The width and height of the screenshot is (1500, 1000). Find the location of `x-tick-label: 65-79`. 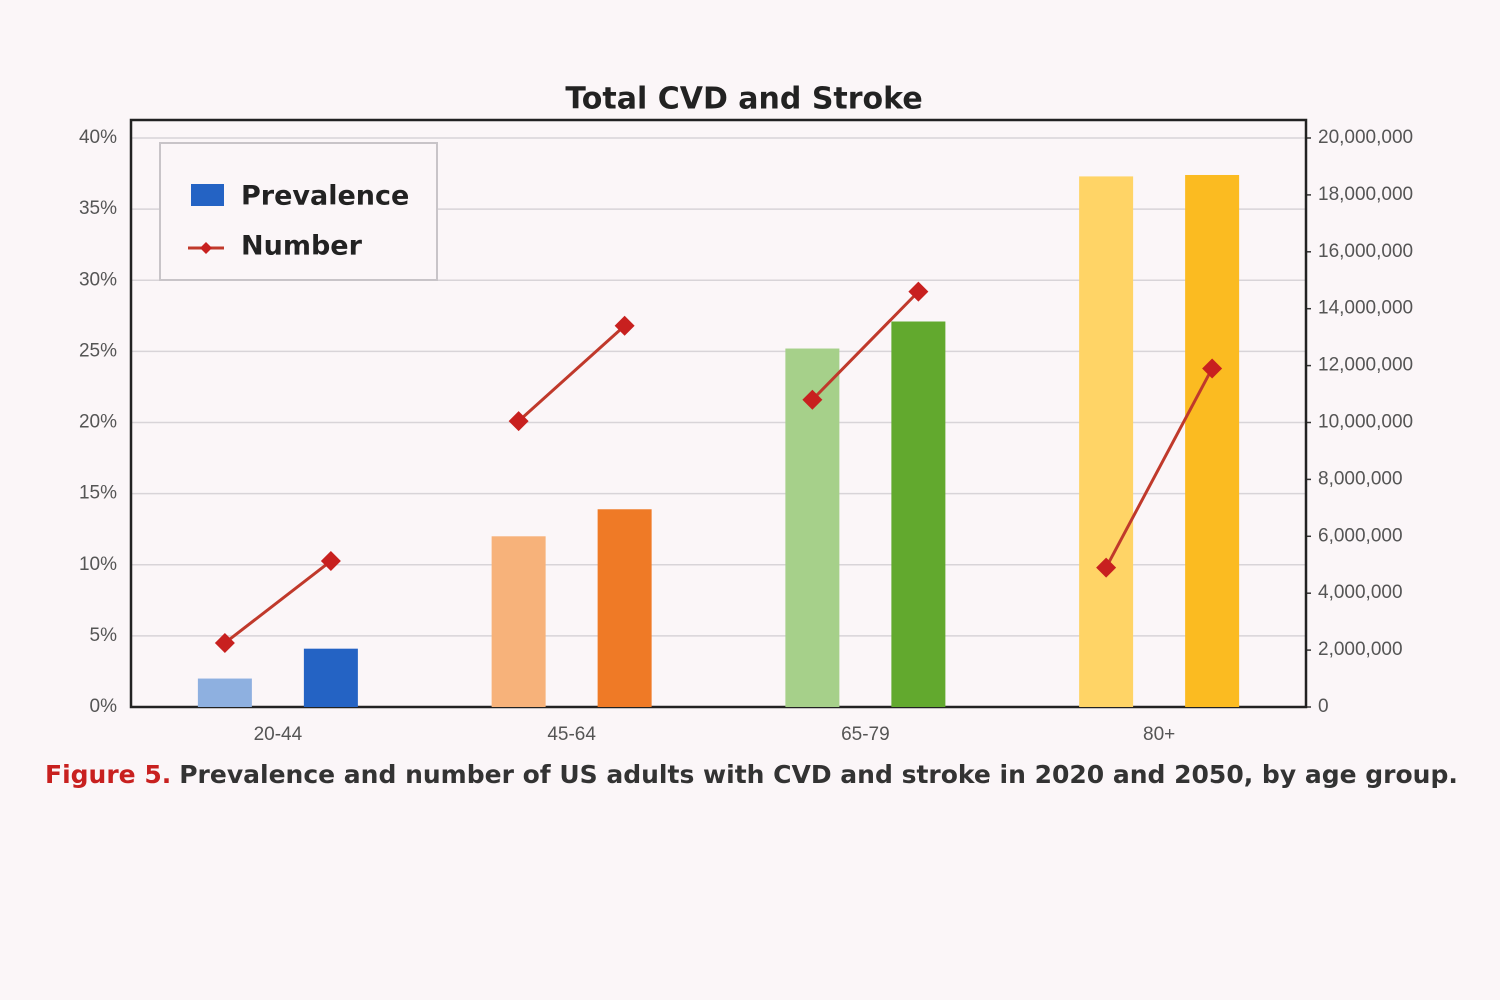

x-tick-label: 65-79 is located at coordinates (865, 734).